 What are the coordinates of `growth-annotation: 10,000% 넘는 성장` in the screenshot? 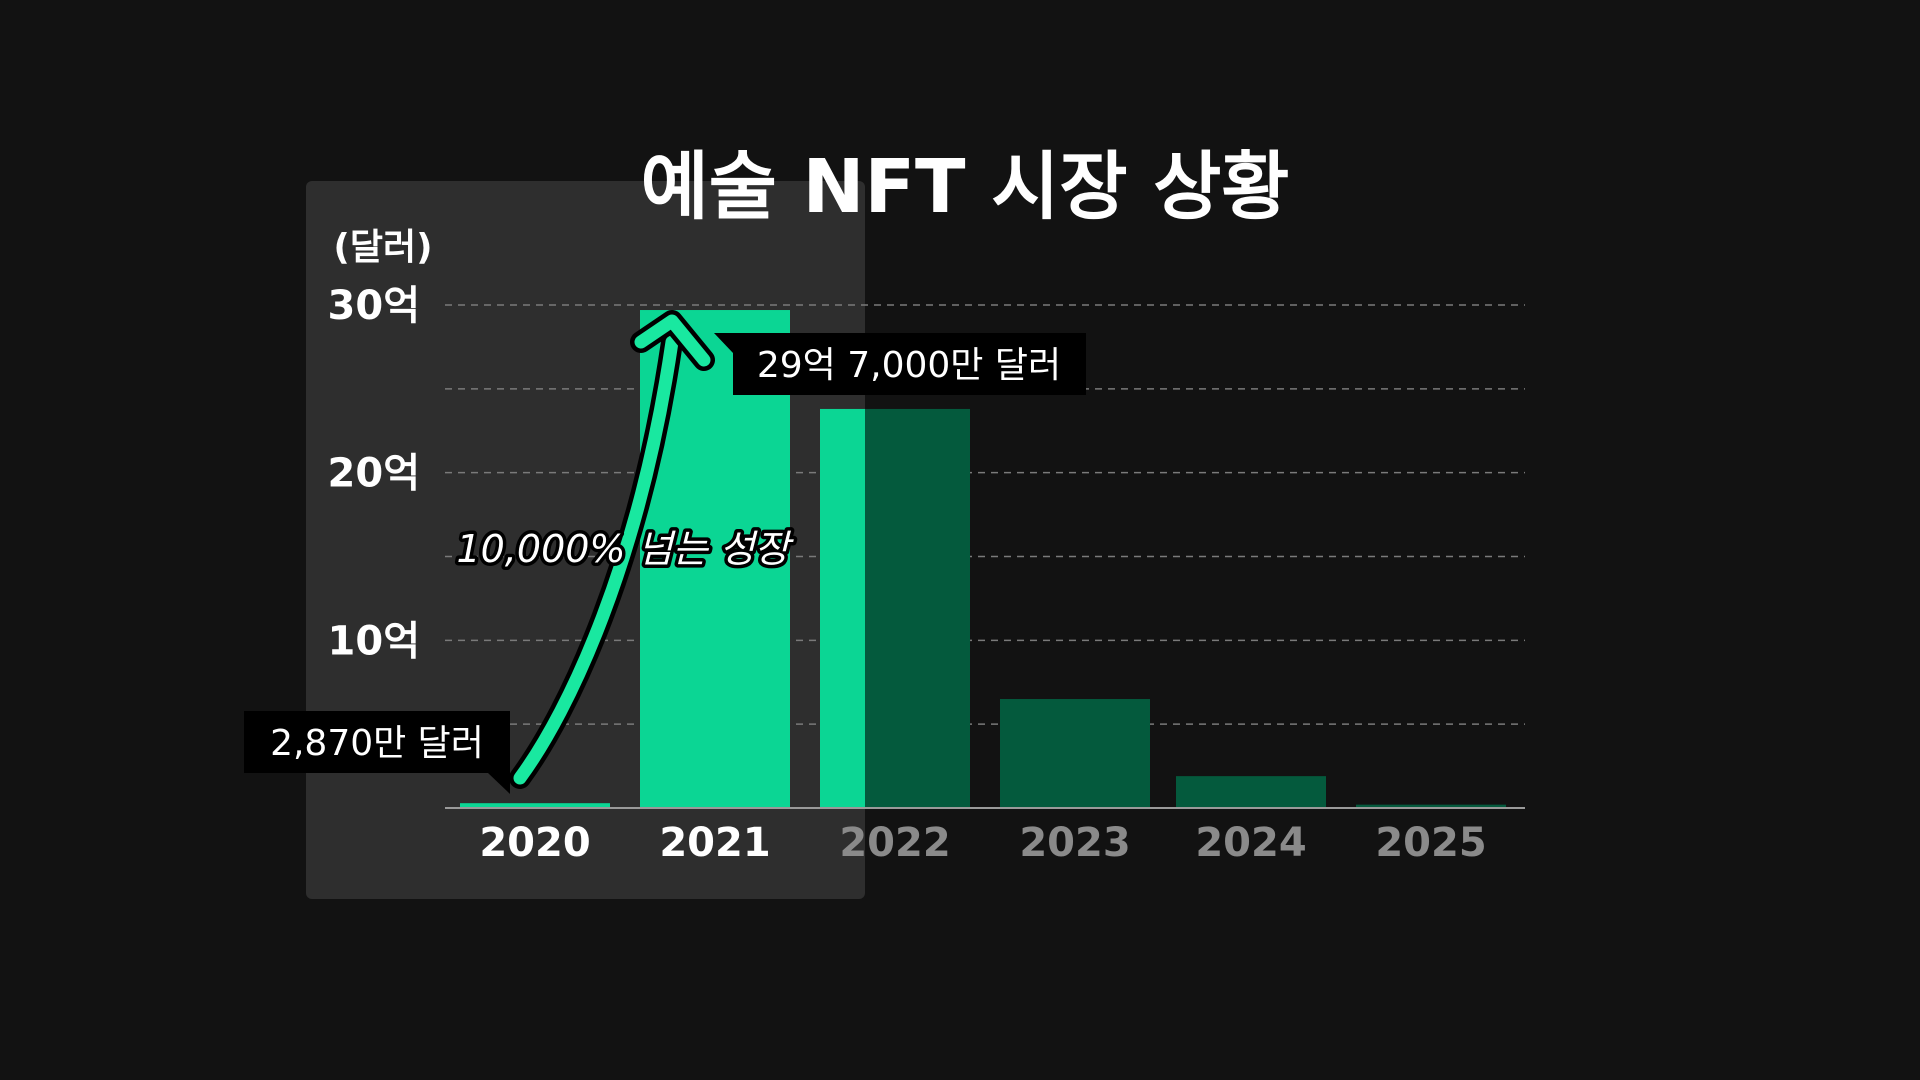 It's located at (625, 549).